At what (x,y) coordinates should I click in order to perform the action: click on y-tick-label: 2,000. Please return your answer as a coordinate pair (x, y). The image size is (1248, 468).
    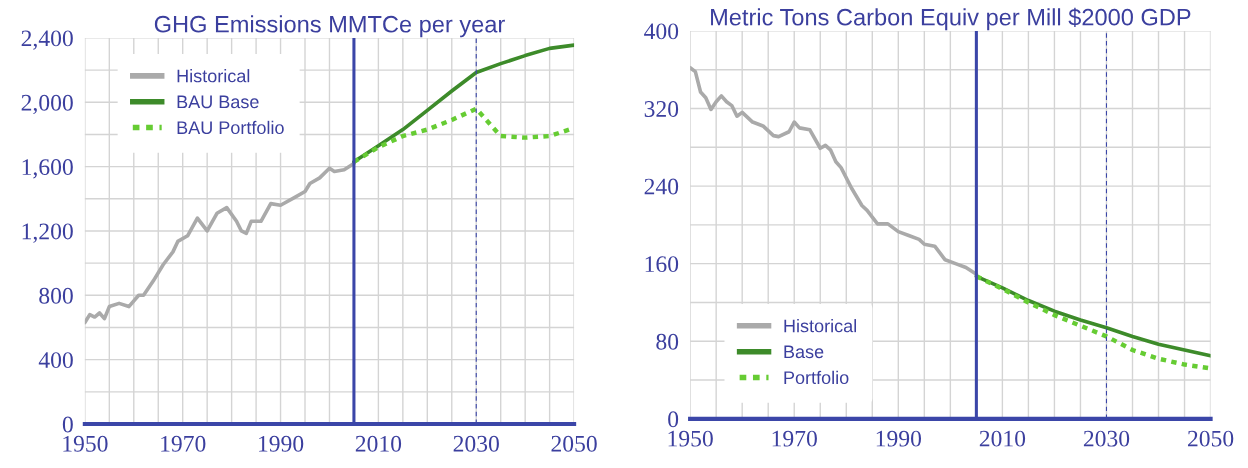
    Looking at the image, I should click on (47, 104).